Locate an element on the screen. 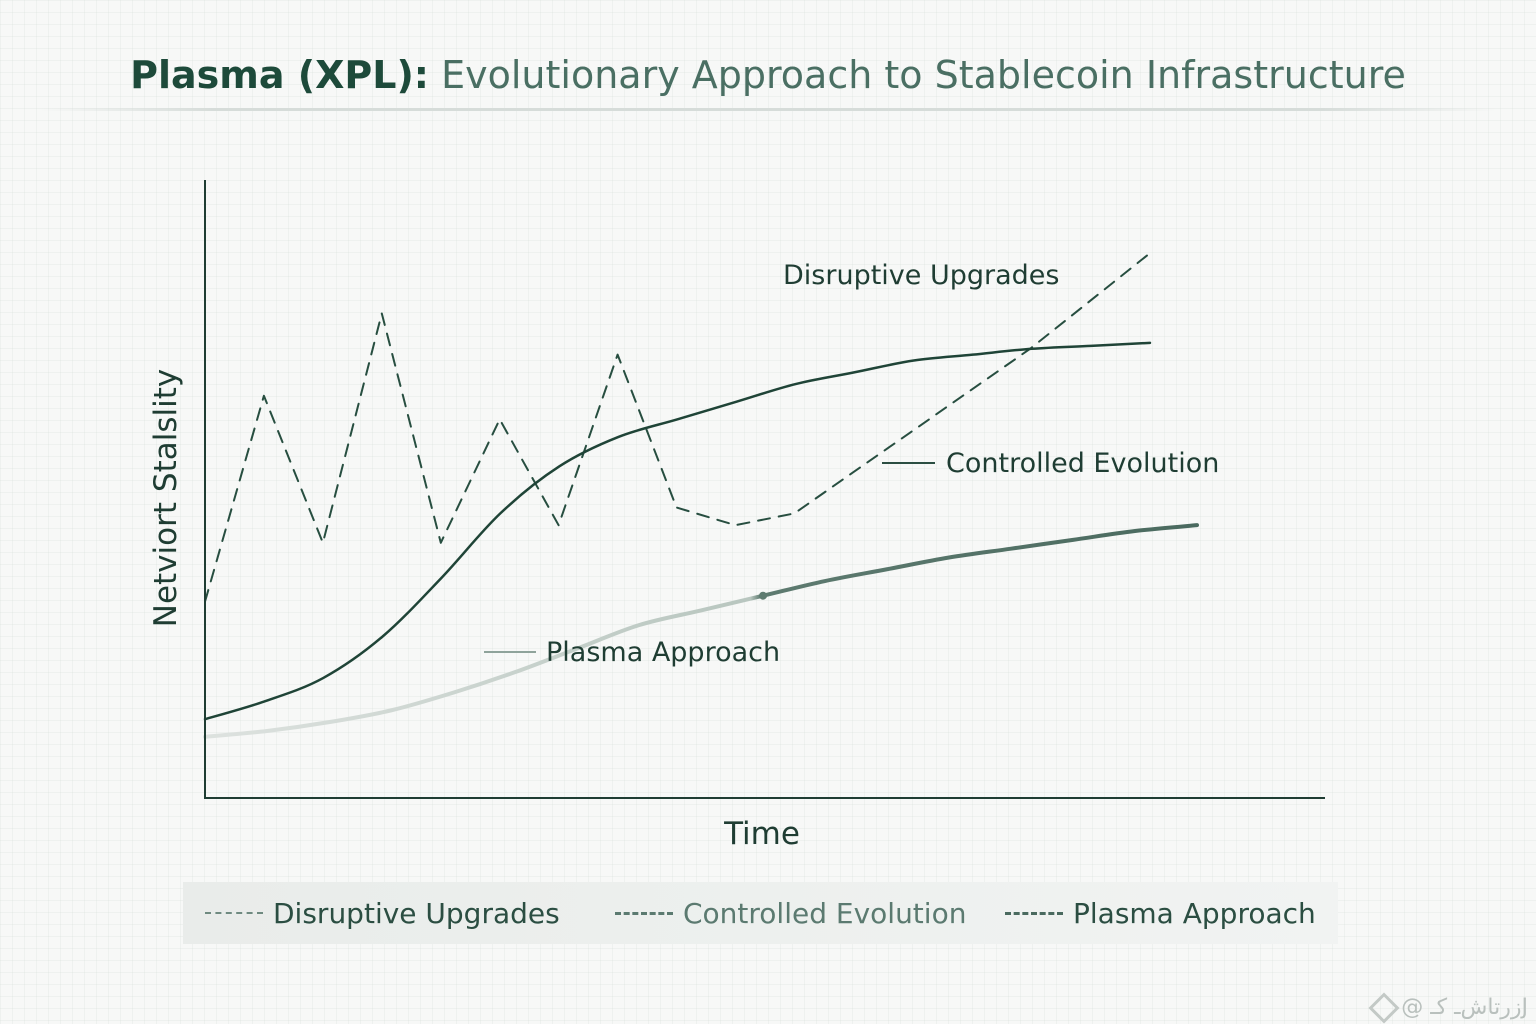  annotation-disruptive-upgrades: Disruptive Upgrades is located at coordinates (921, 275).